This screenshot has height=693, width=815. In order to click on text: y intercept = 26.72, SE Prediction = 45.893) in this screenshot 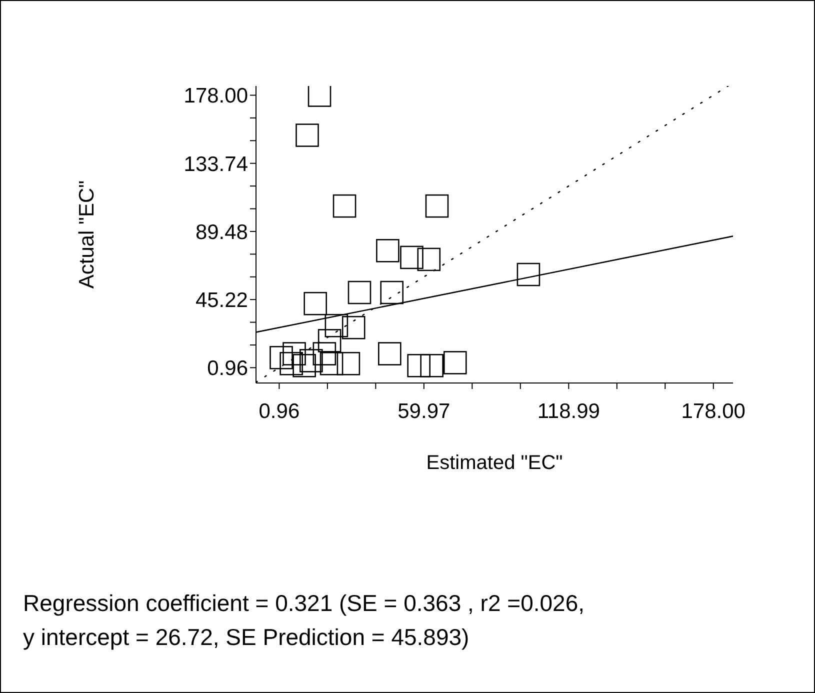, I will do `click(246, 637)`.